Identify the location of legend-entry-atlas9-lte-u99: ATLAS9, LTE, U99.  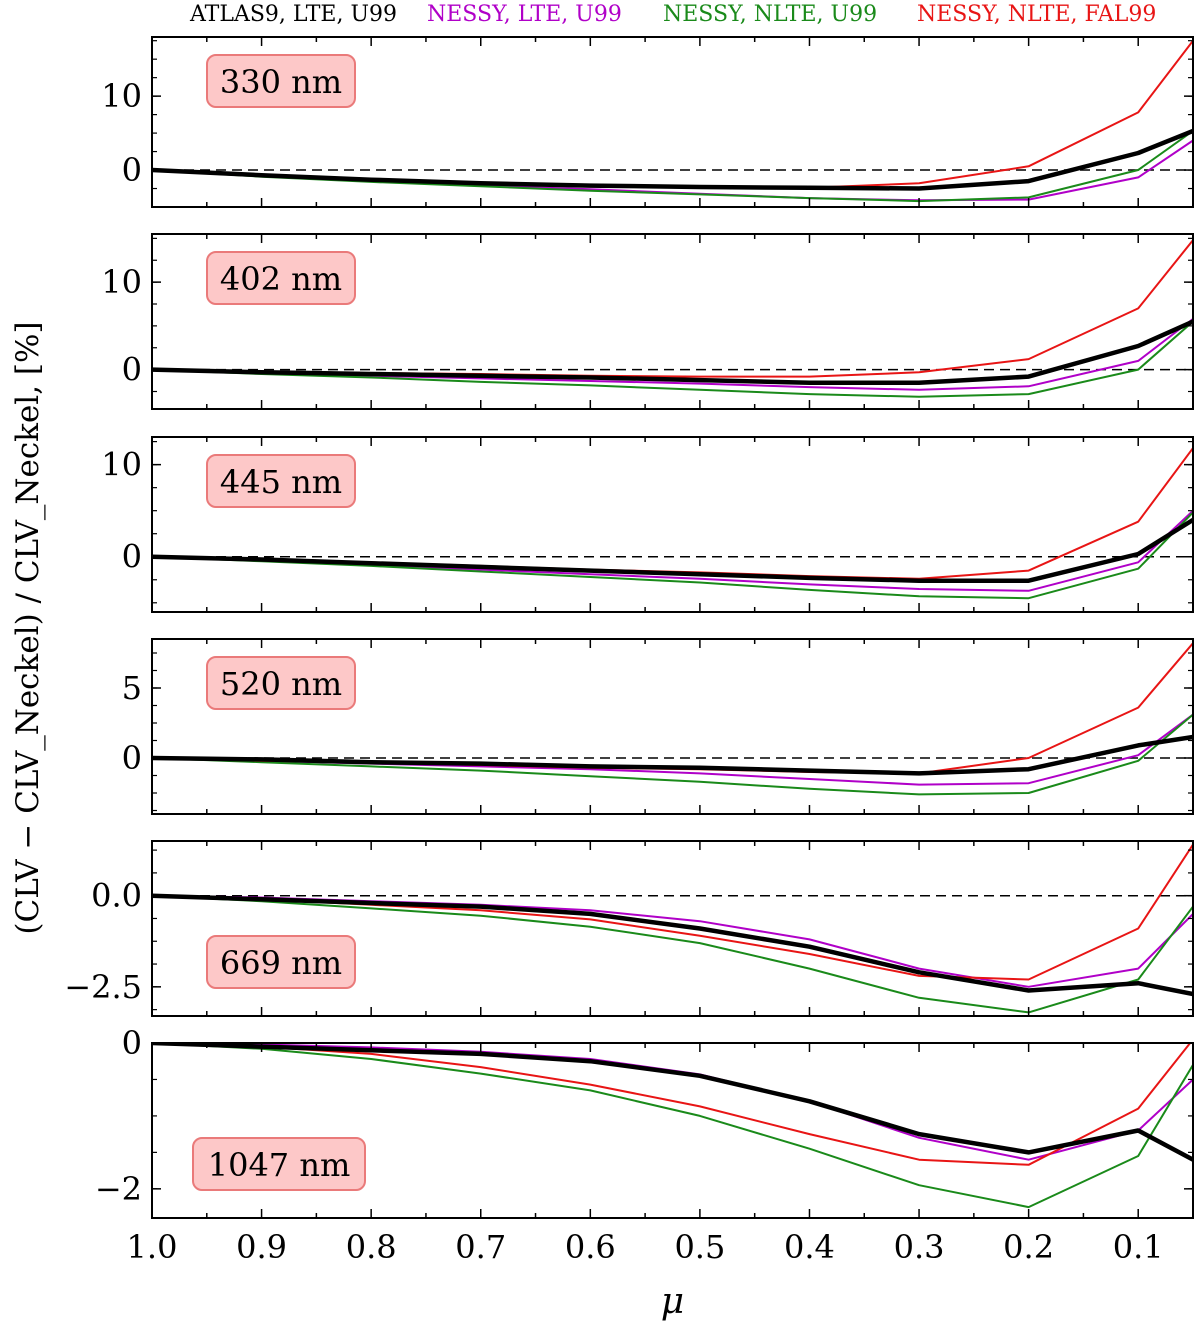
(293, 14).